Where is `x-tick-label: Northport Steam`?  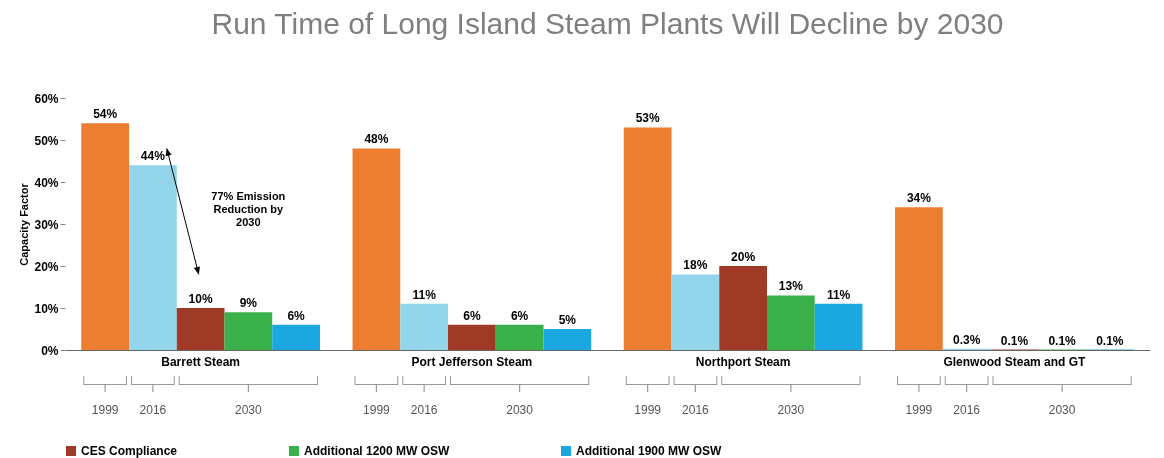
x-tick-label: Northport Steam is located at coordinates (743, 361).